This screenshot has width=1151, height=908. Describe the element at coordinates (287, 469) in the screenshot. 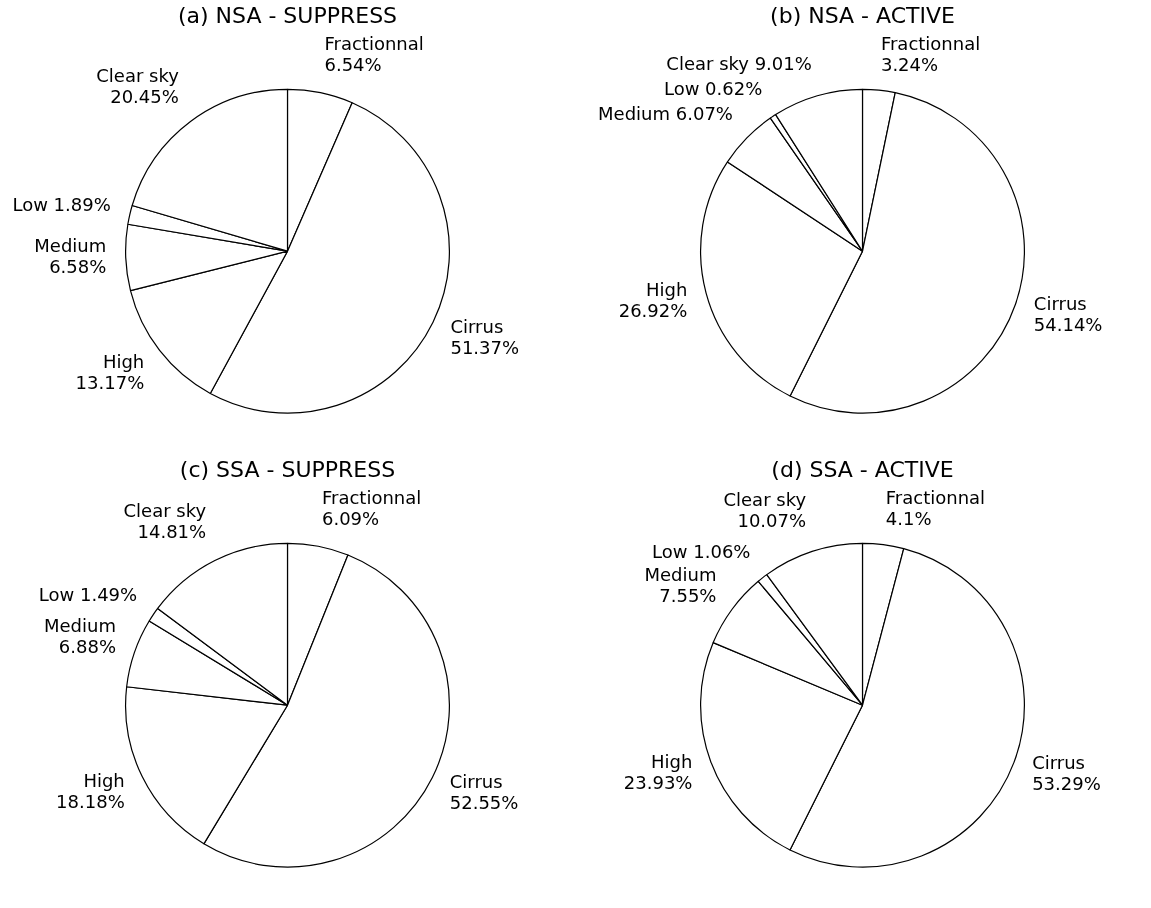

I see `chart-title: (c) SSA - SUPPRESS` at that location.